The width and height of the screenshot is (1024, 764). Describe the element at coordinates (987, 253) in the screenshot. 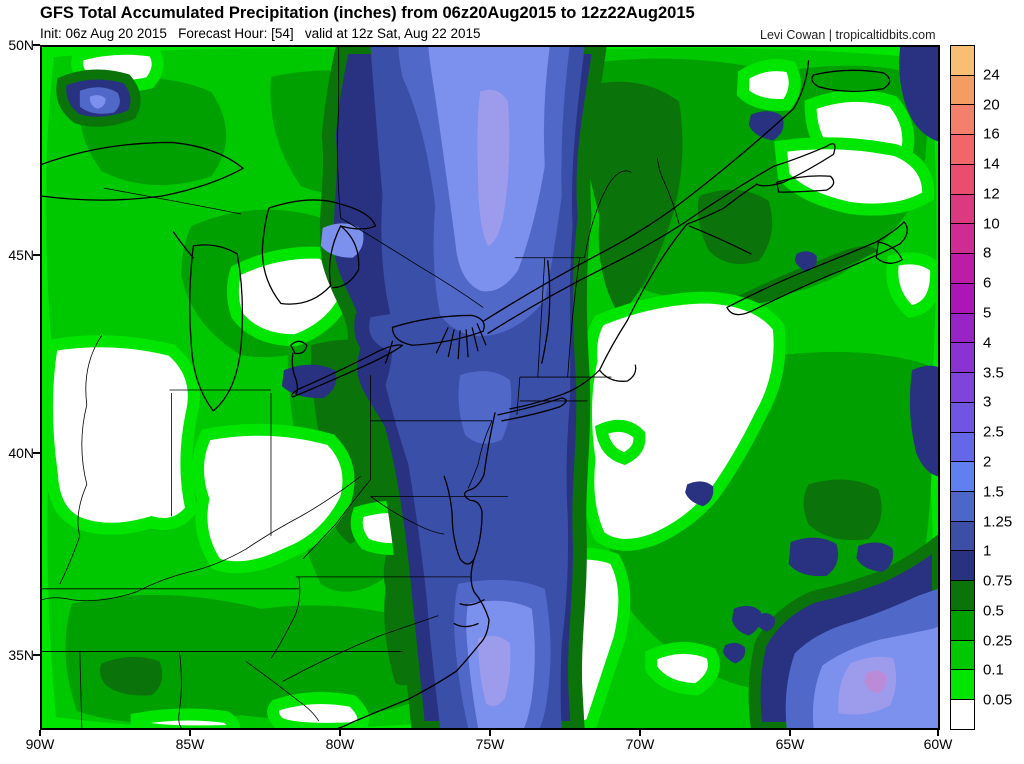

I see `colorbar-label-8: 8` at that location.